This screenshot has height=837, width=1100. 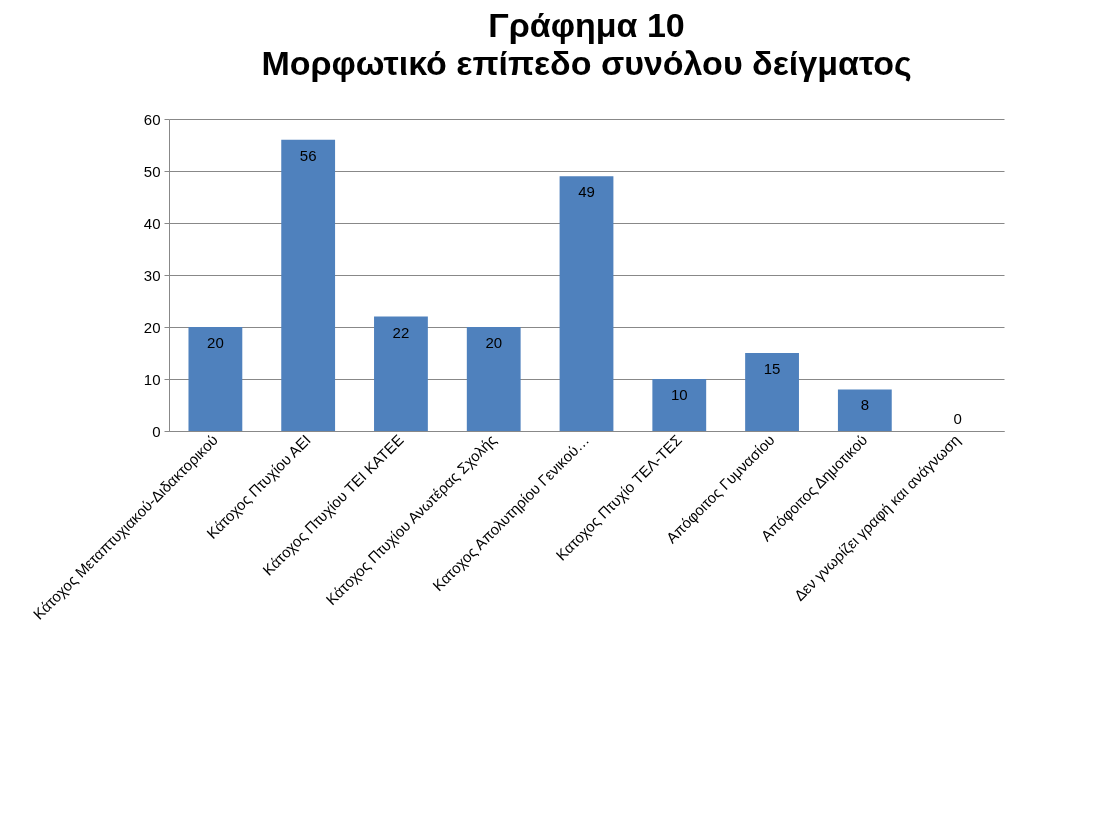 What do you see at coordinates (586, 25) in the screenshot?
I see `chart-title: Γράφημα 10` at bounding box center [586, 25].